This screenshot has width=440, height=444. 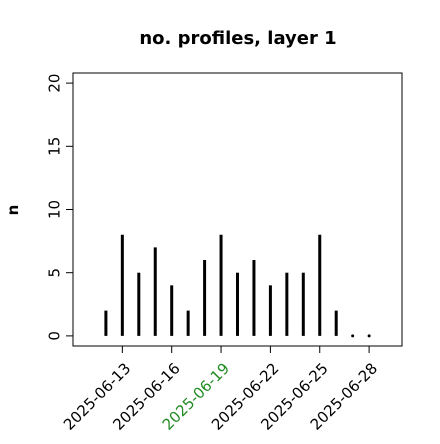 What do you see at coordinates (55, 83) in the screenshot?
I see `y-tick-label: 20` at bounding box center [55, 83].